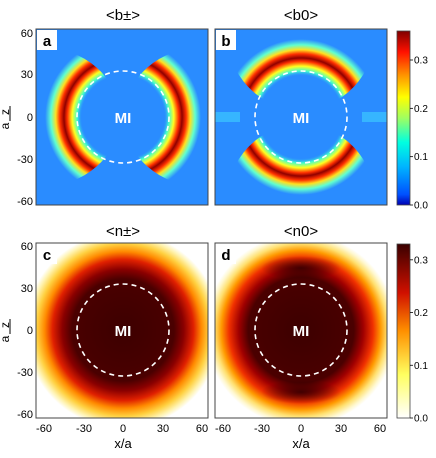 This screenshot has height=458, width=436. Describe the element at coordinates (30, 118) in the screenshot. I see `y-tick-a-2: 0` at that location.